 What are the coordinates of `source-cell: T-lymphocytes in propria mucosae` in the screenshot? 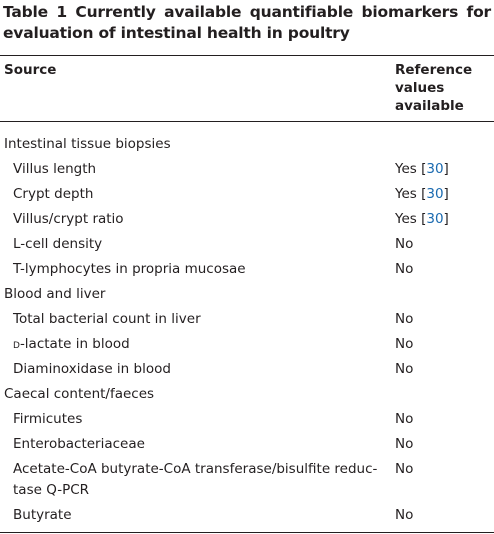 It's located at (129, 269).